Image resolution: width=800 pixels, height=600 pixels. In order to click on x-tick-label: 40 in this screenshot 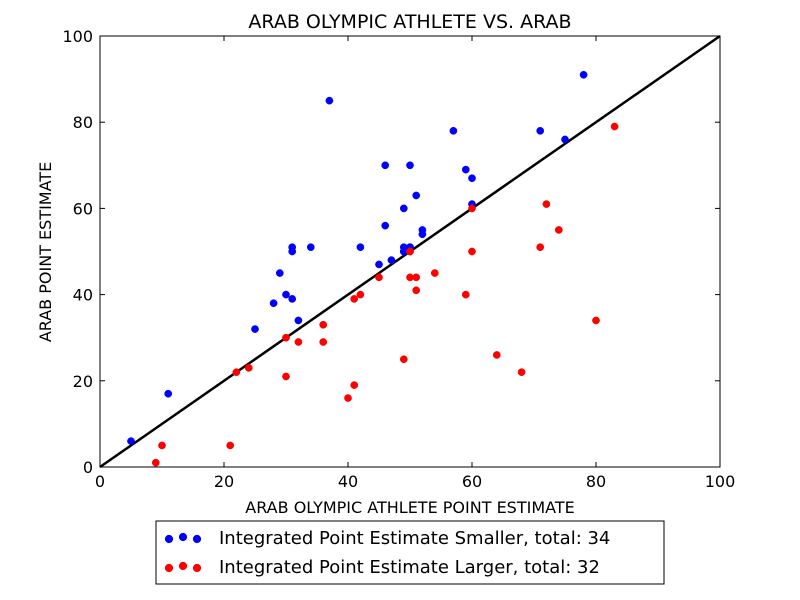, I will do `click(348, 481)`.